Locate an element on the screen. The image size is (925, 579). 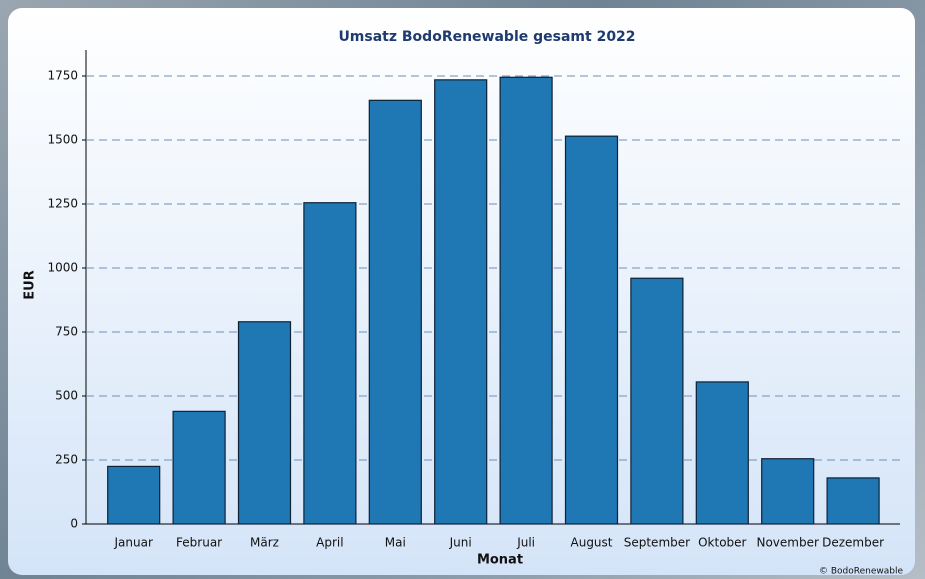
x-tick-label: April is located at coordinates (329, 543).